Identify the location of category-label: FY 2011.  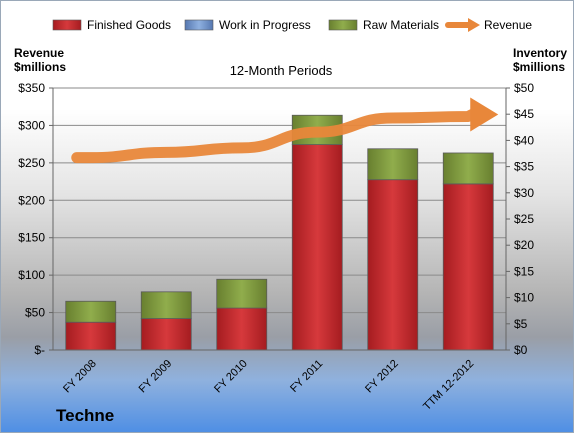
(306, 376).